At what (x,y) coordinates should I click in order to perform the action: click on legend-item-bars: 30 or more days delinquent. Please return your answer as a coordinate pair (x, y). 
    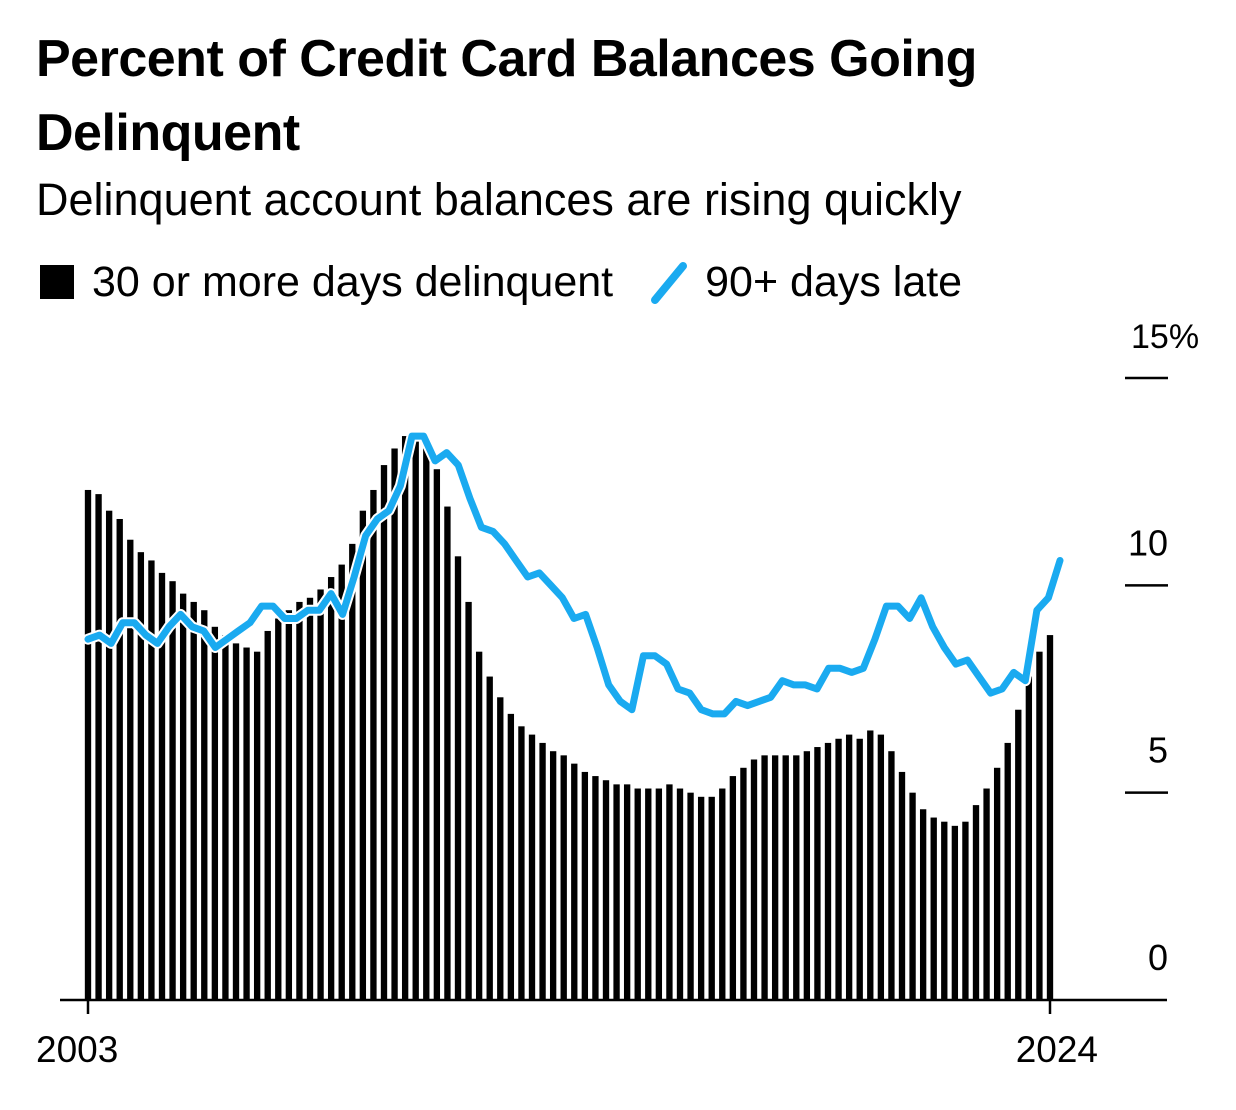
    Looking at the image, I should click on (326, 282).